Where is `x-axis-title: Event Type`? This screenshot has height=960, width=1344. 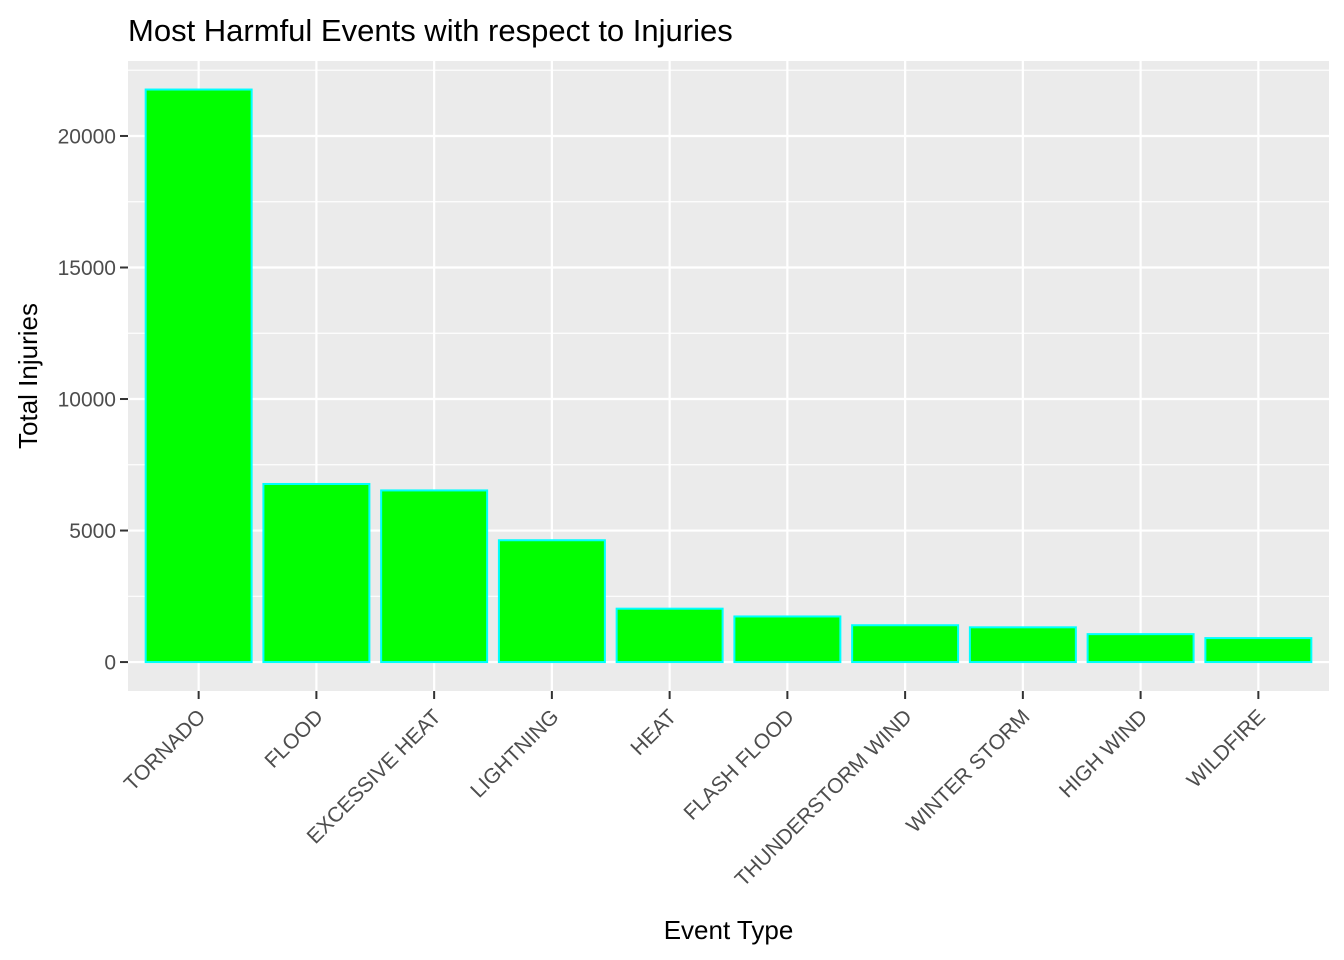 x-axis-title: Event Type is located at coordinates (729, 930).